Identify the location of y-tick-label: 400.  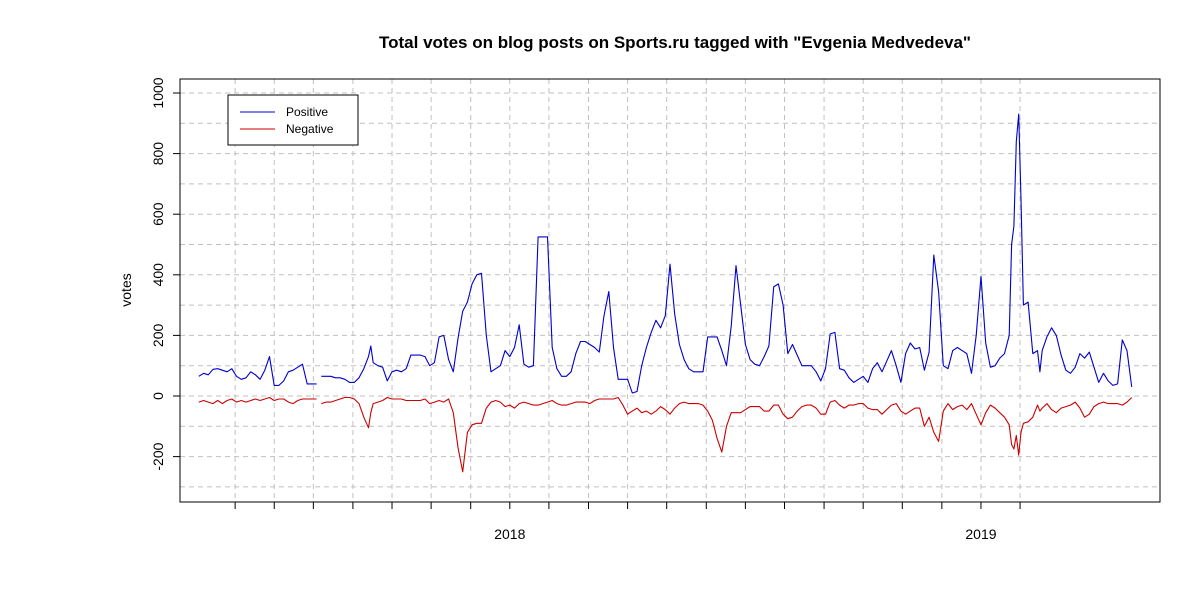
(158, 275).